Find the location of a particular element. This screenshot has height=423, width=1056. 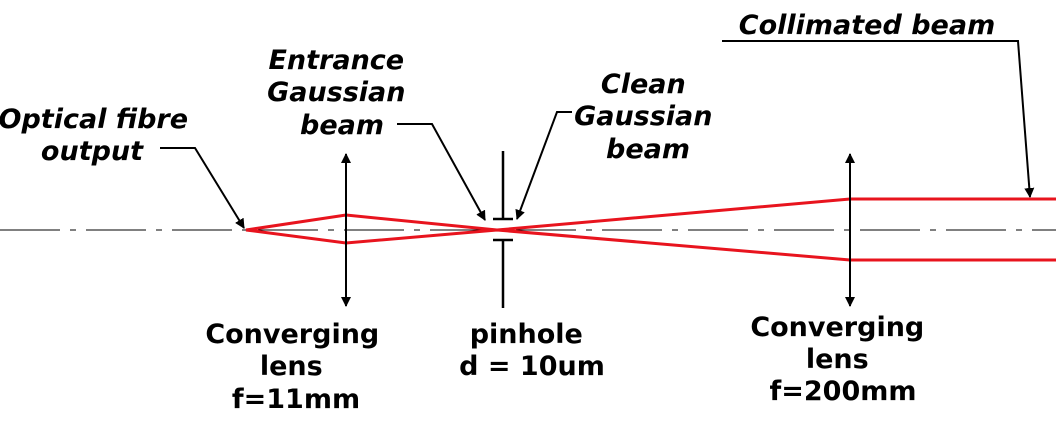

clean-beam-label: Clean Gaussian beam is located at coordinates (648, 117).